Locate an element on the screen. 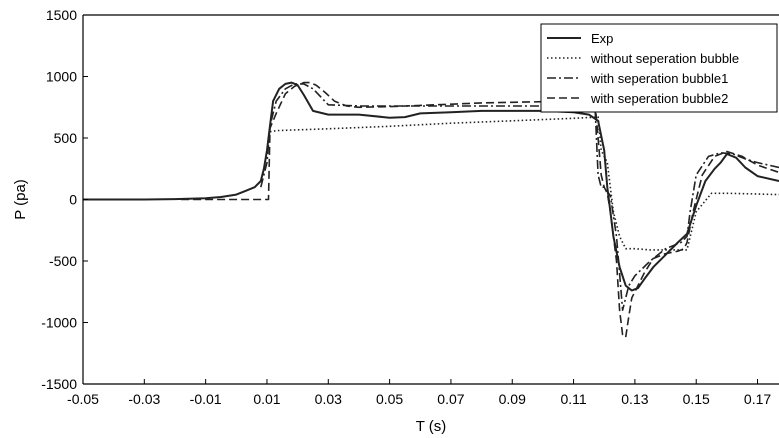 This screenshot has height=438, width=779. x-tick-label: 0.17 is located at coordinates (757, 399).